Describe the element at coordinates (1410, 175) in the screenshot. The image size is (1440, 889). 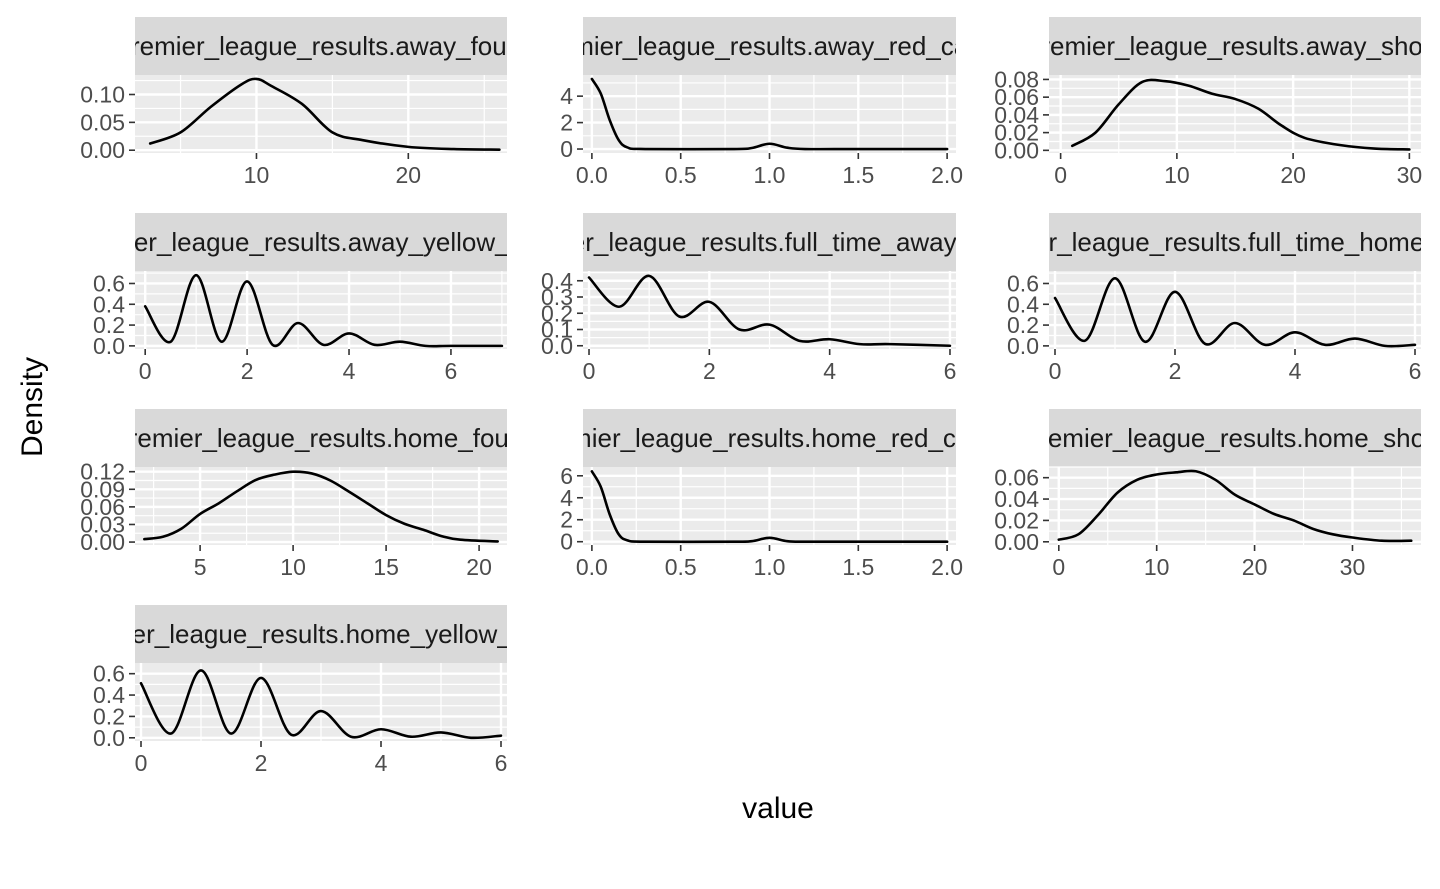
I see `x-tick-label: 30` at that location.